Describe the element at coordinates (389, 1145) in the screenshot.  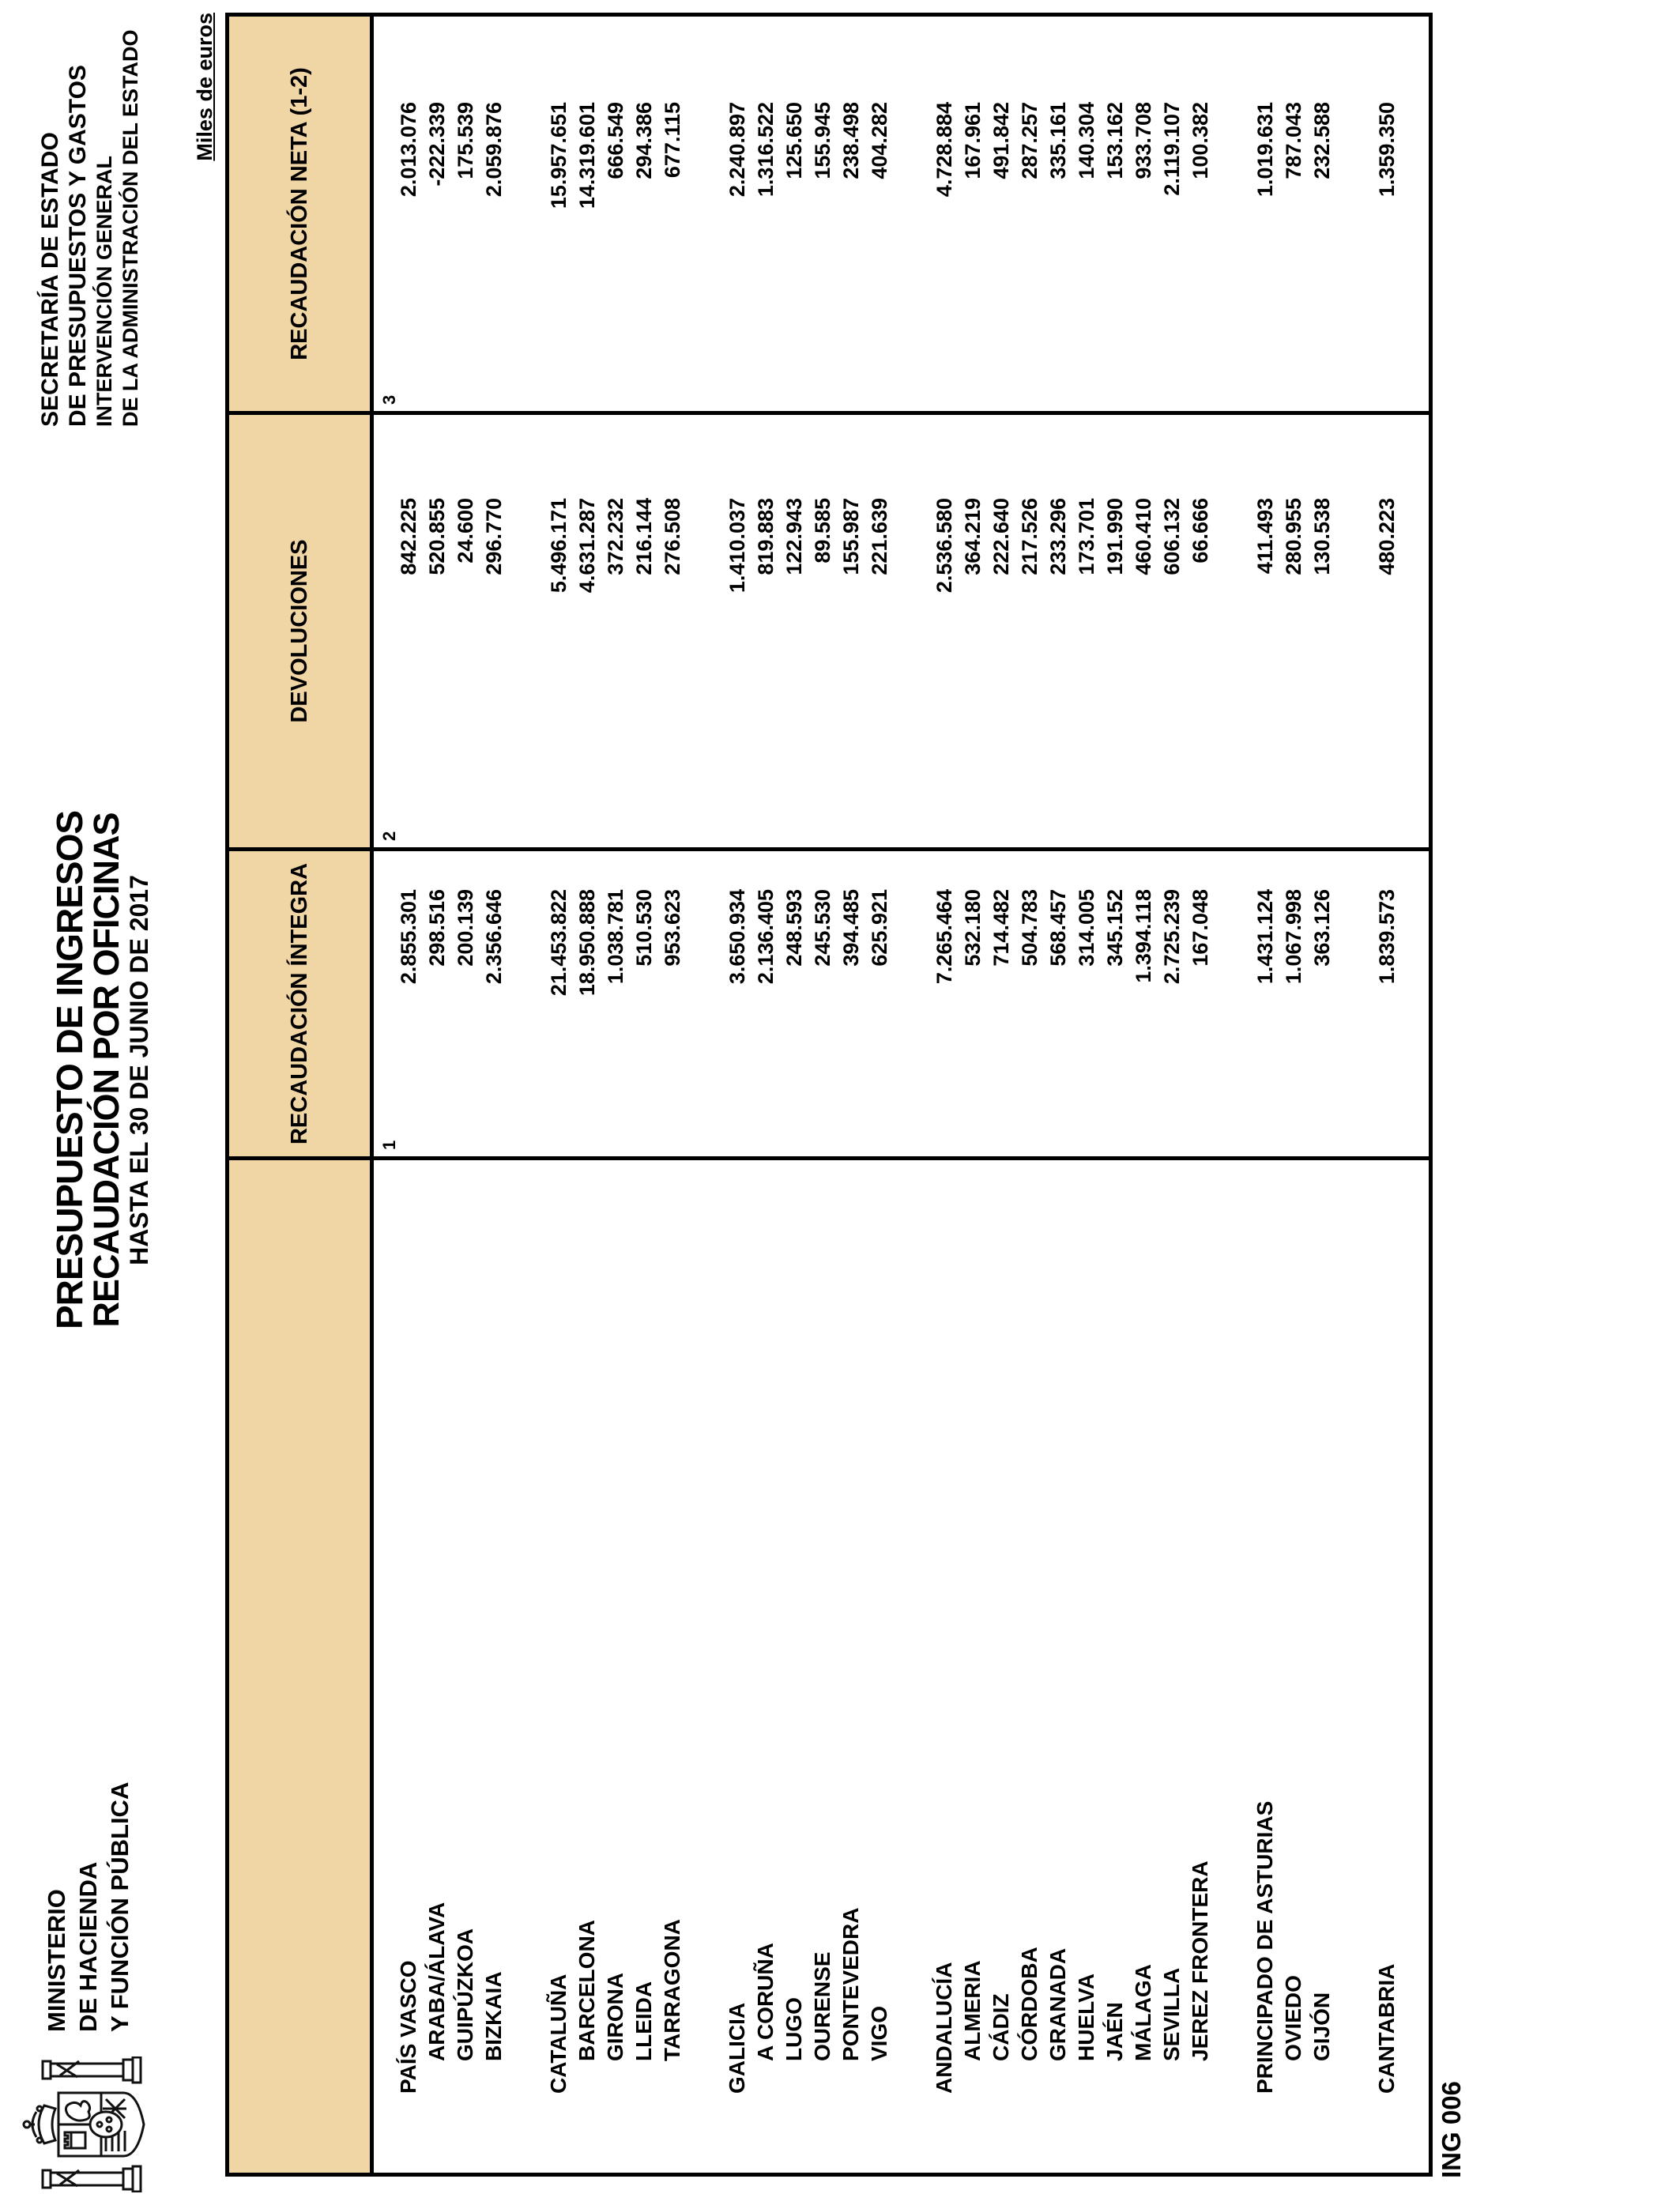
I see `column-number-1: 1` at that location.